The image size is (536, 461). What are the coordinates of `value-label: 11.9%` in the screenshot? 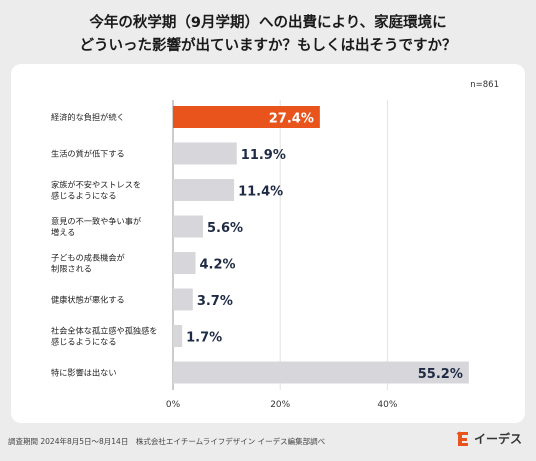 It's located at (263, 155).